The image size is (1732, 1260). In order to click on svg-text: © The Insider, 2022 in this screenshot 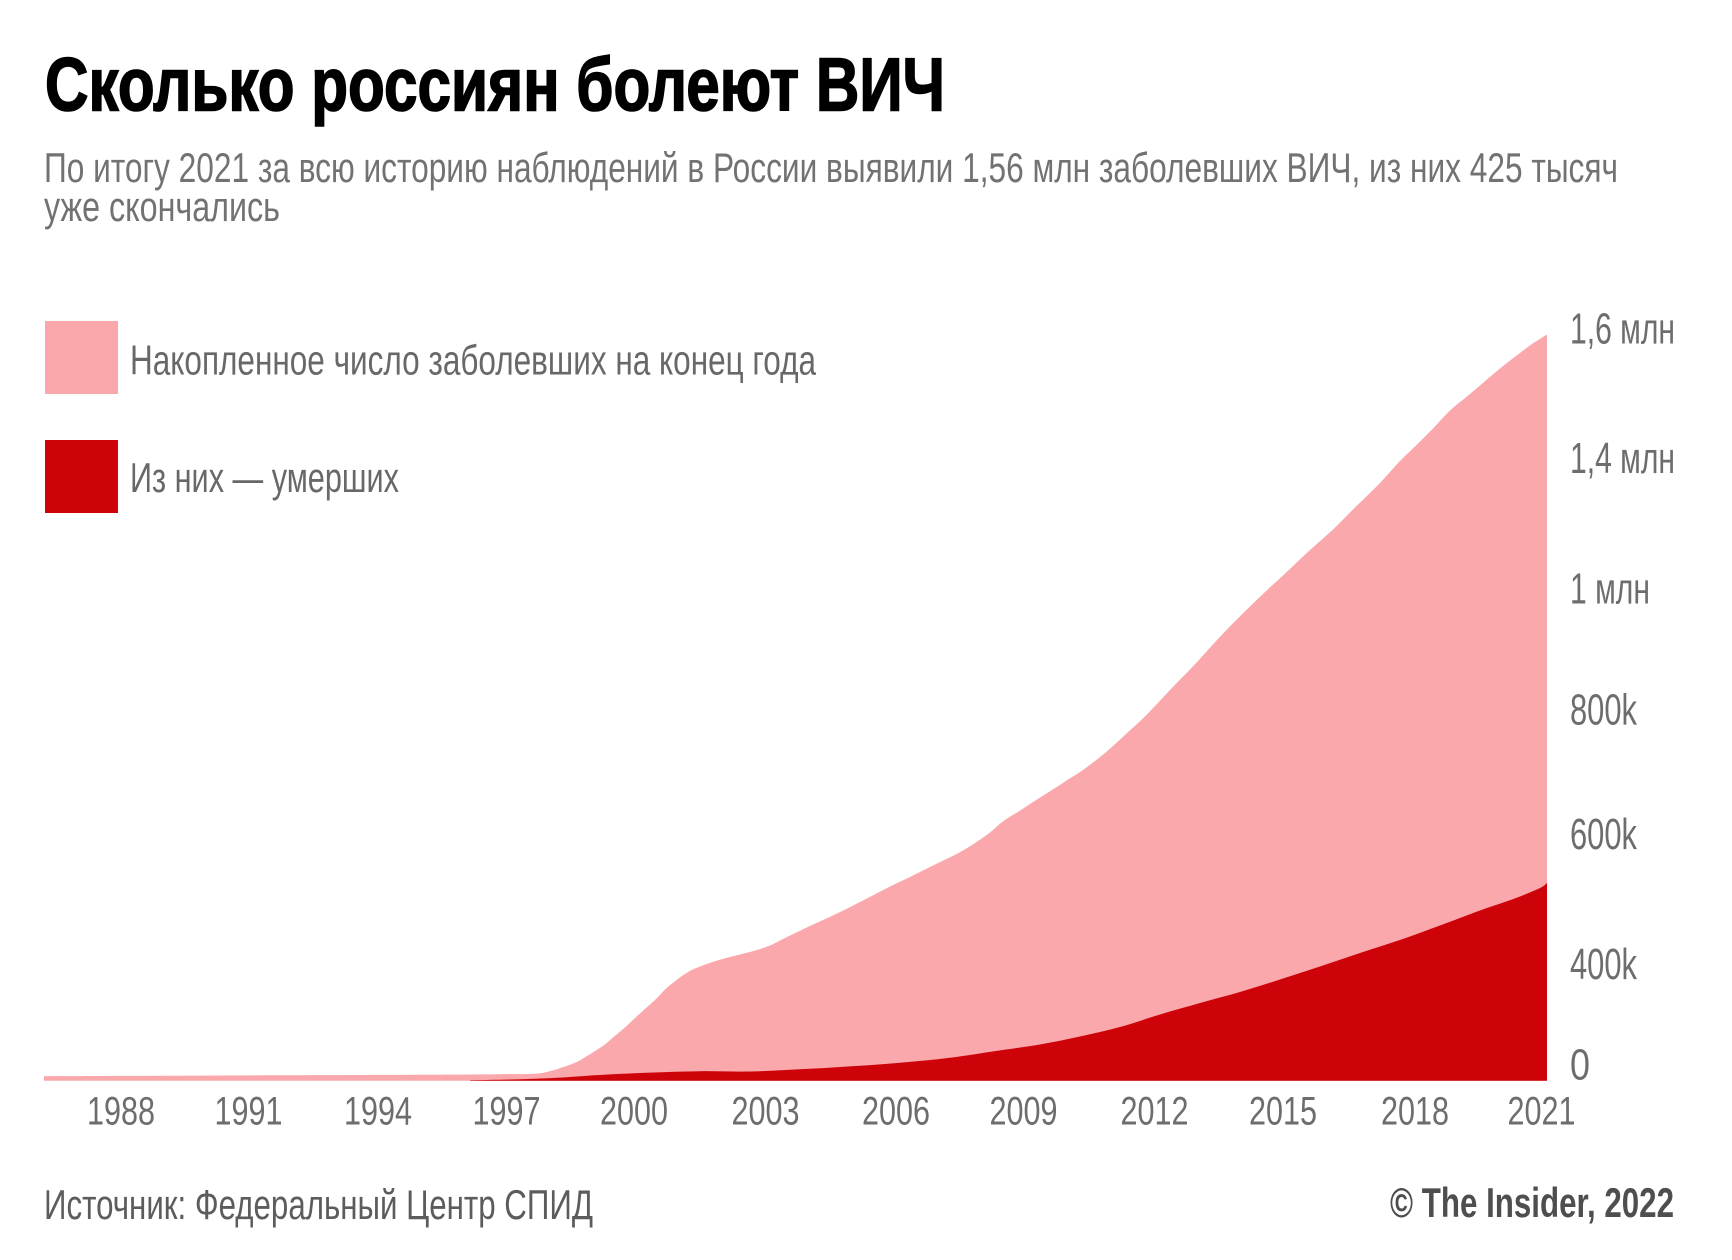, I will do `click(1532, 1202)`.